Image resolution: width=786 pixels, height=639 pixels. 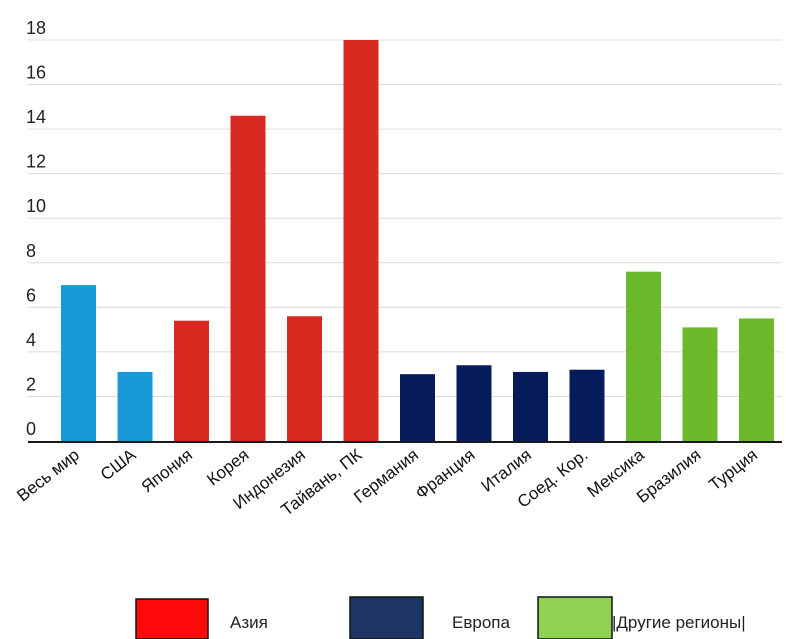 I want to click on y-tick-label: 14, so click(x=36, y=117).